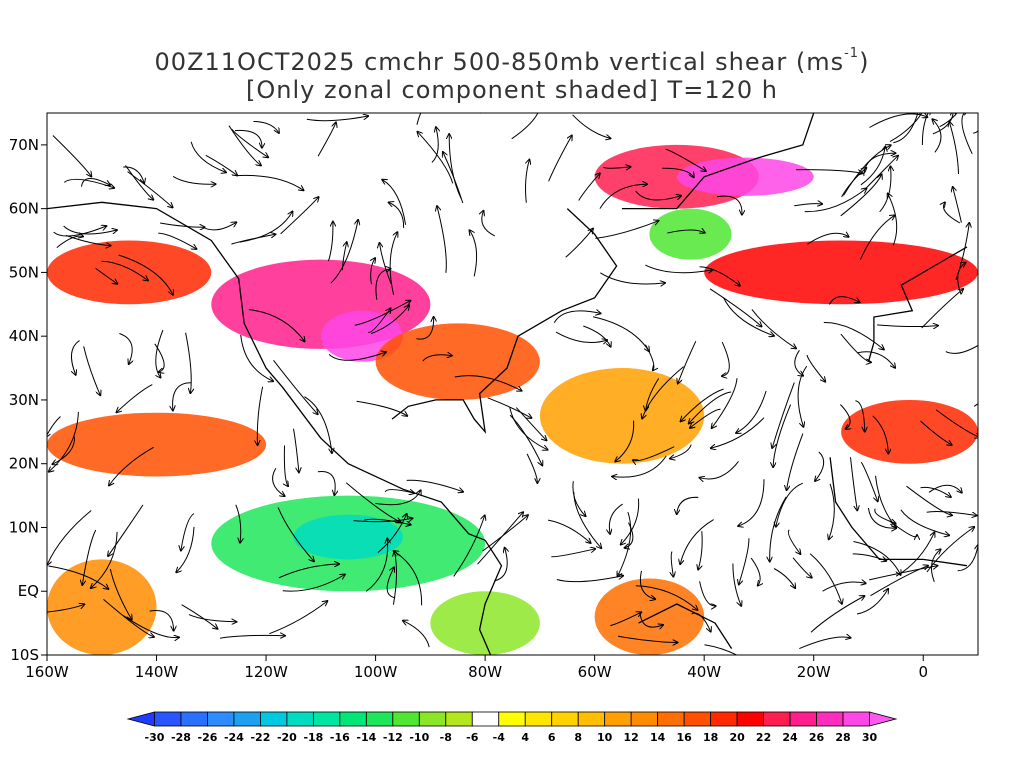 The image size is (1024, 768). I want to click on lon-tick-label: 140W, so click(157, 672).